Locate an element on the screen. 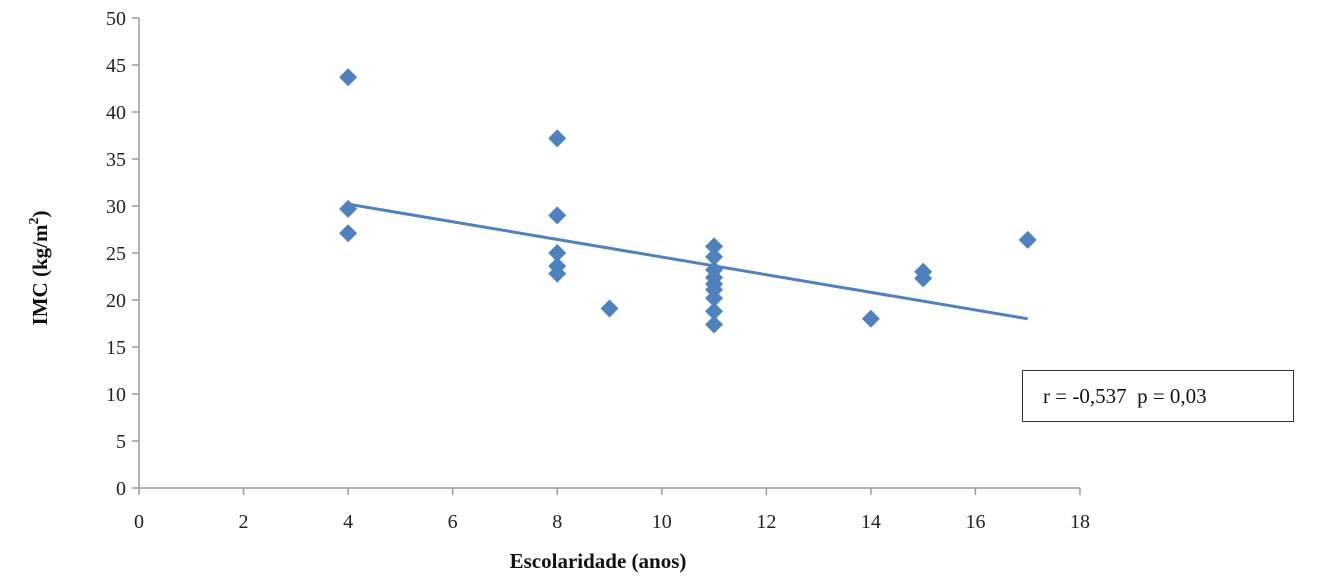  correlation-annotation-box: r = -0,537 p = 0,03 is located at coordinates (1158, 396).